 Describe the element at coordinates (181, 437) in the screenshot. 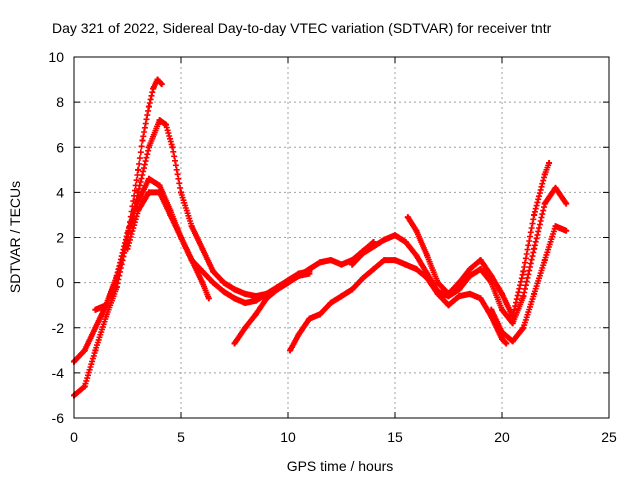

I see `x-tick-label: 5` at that location.